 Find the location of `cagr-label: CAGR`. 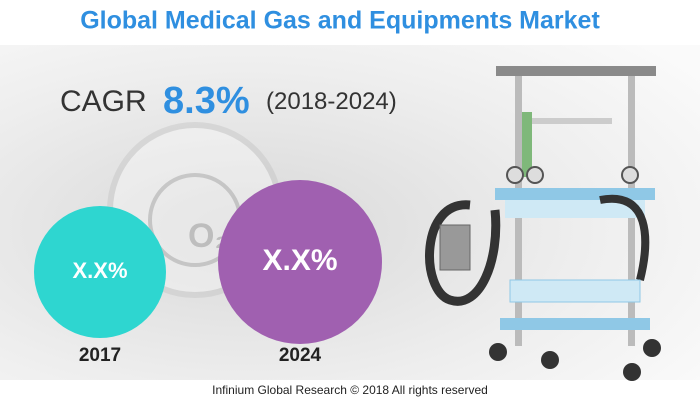

cagr-label: CAGR is located at coordinates (103, 101).